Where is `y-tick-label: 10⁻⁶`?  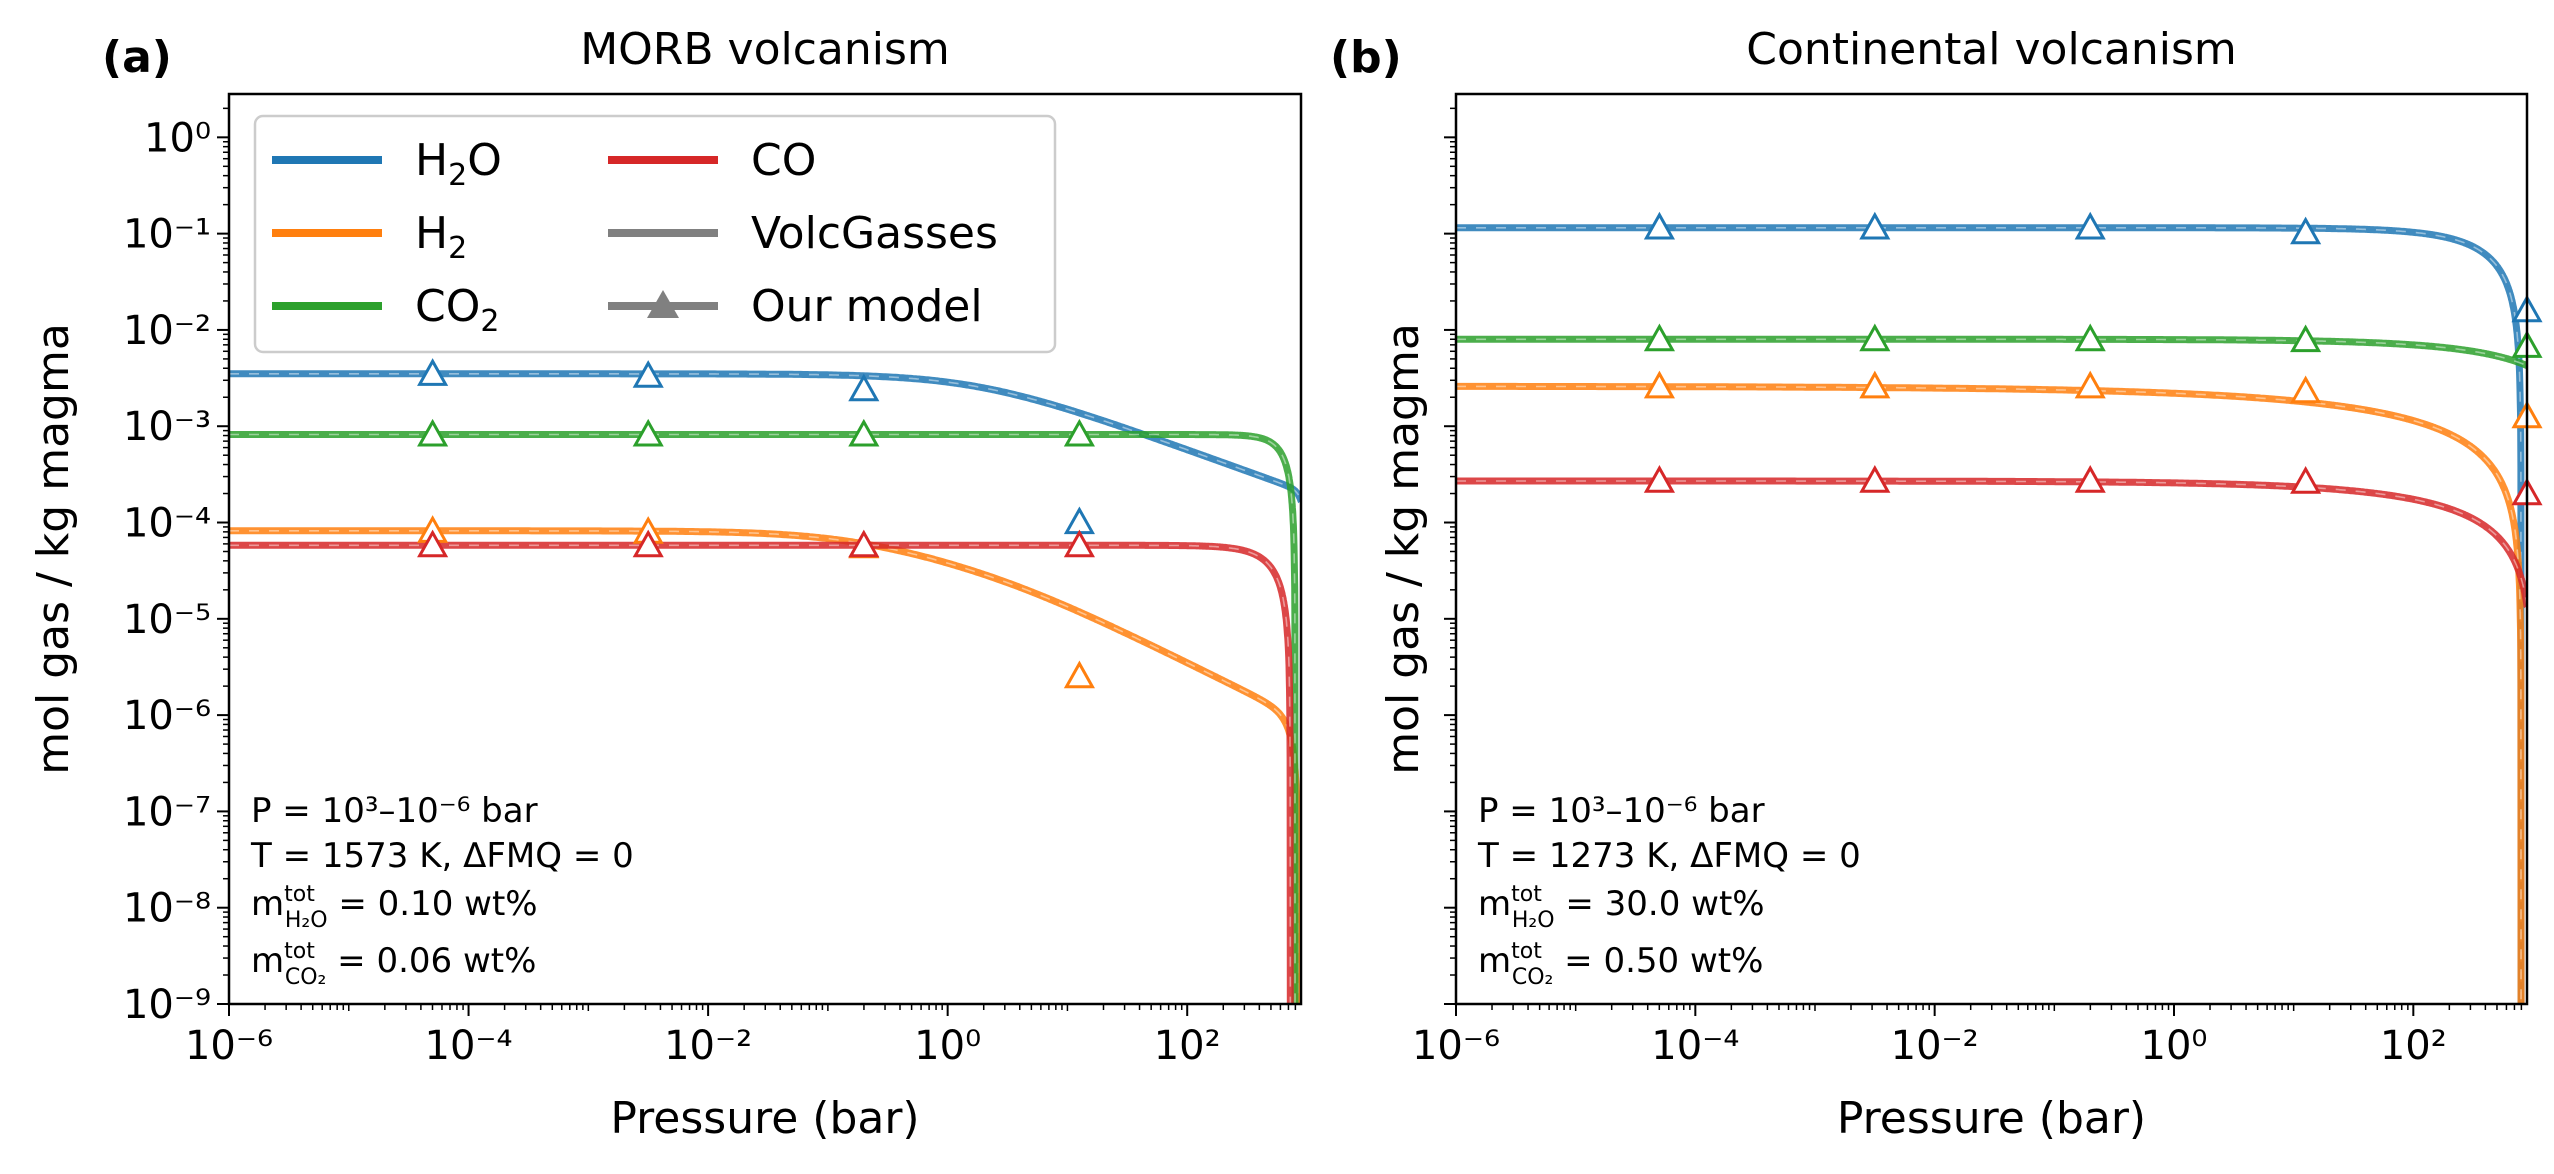 y-tick-label: 10⁻⁶ is located at coordinates (167, 716).